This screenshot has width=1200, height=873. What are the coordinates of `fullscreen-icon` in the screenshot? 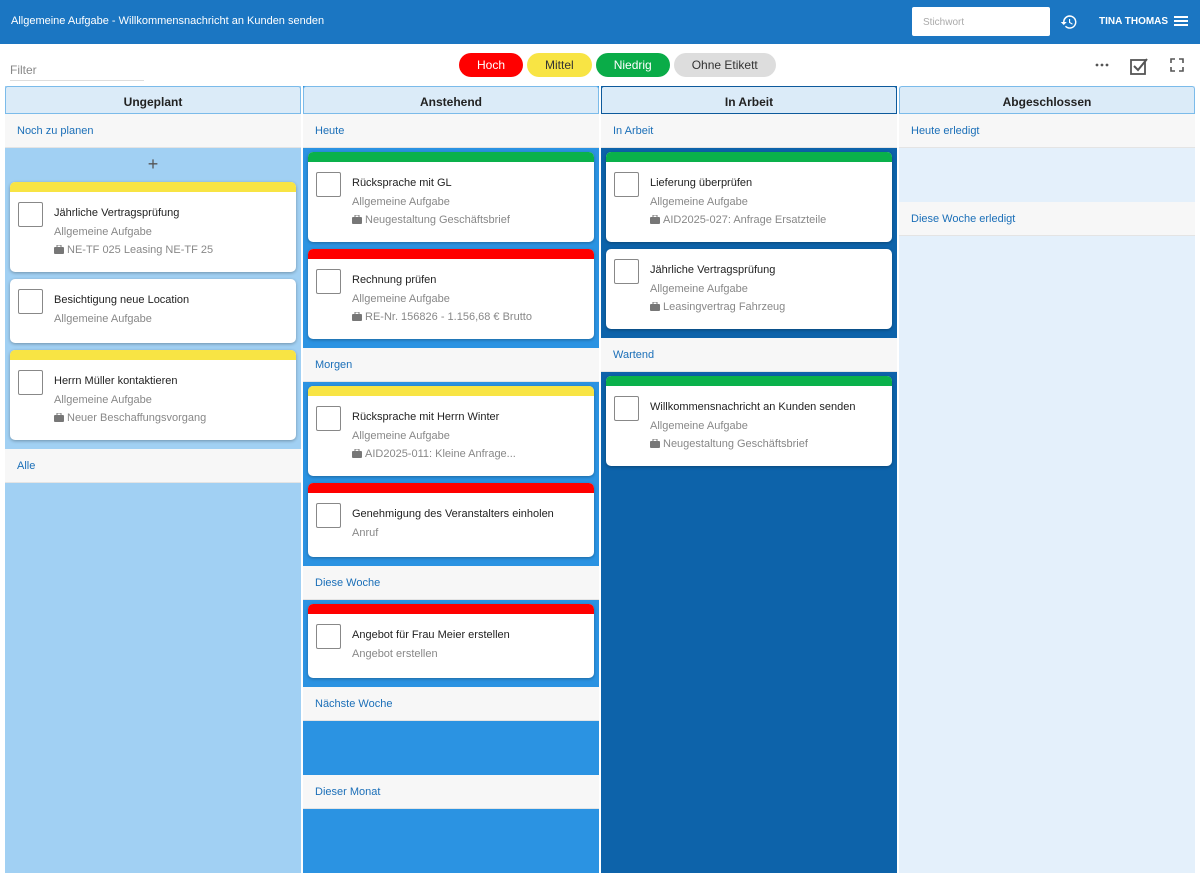 It's located at (1177, 65).